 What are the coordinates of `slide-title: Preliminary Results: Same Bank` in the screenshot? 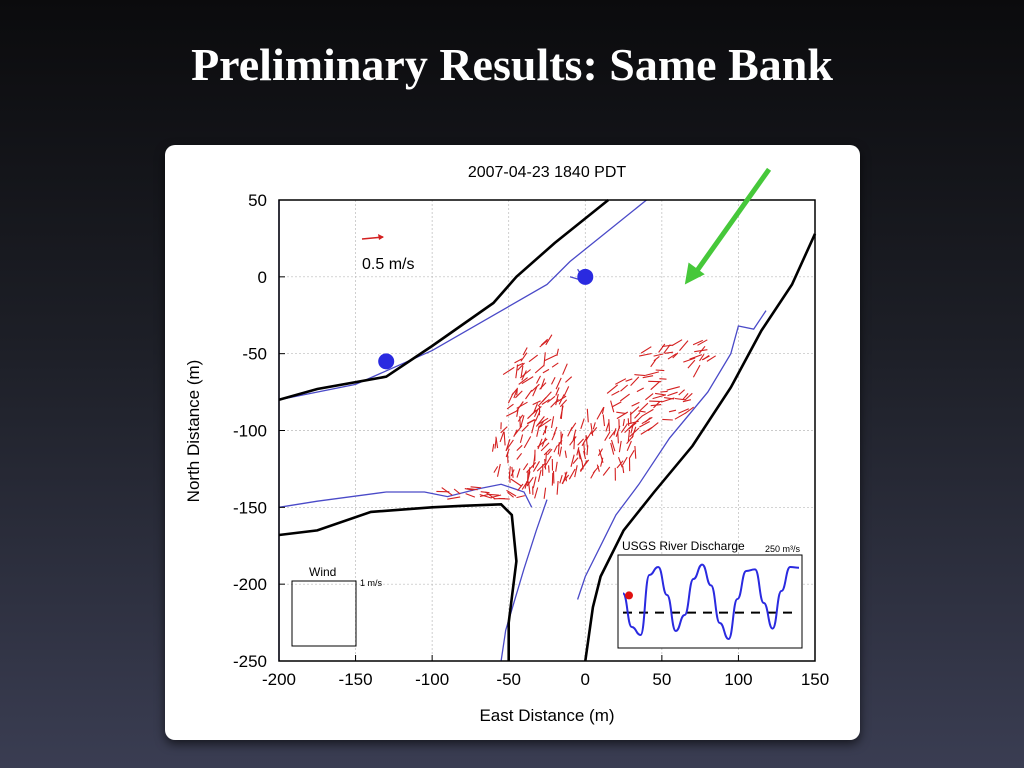 It's located at (512, 64).